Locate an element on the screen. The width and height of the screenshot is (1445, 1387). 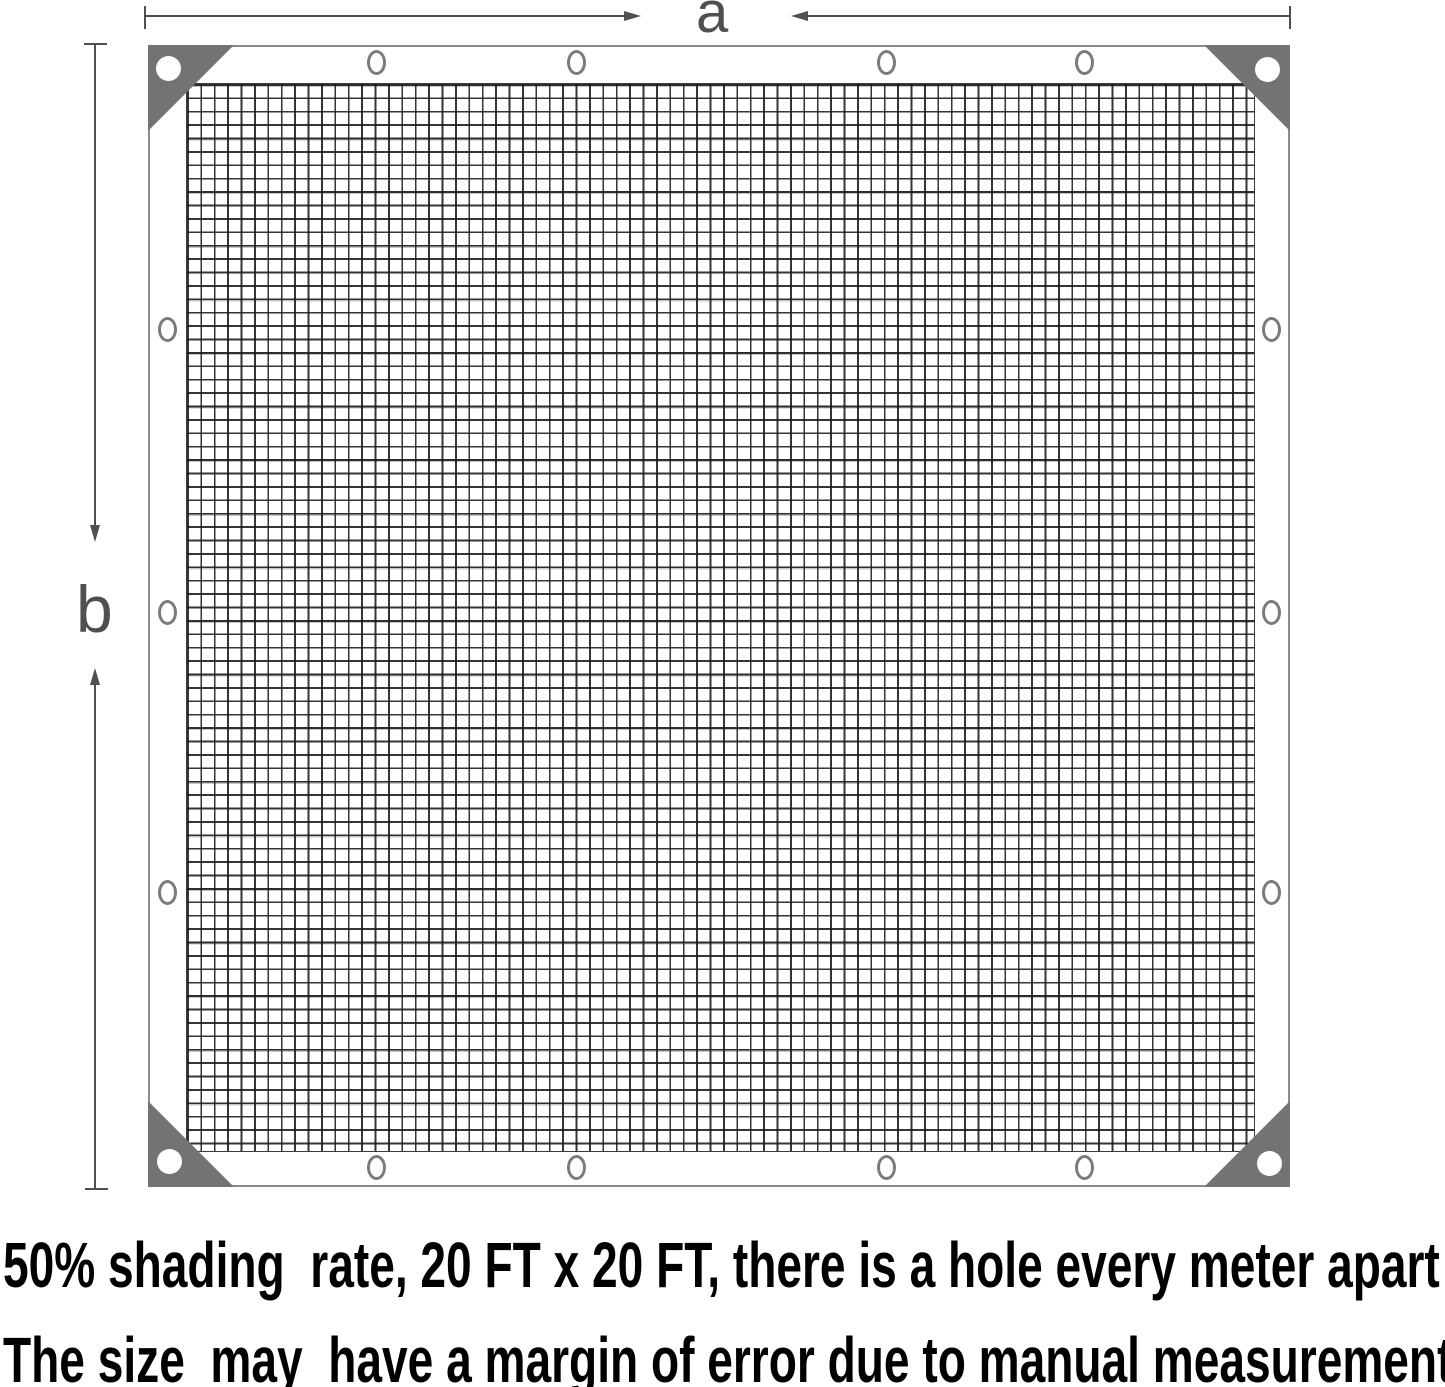
dim-b-down-arrow-icon is located at coordinates (95, 533).